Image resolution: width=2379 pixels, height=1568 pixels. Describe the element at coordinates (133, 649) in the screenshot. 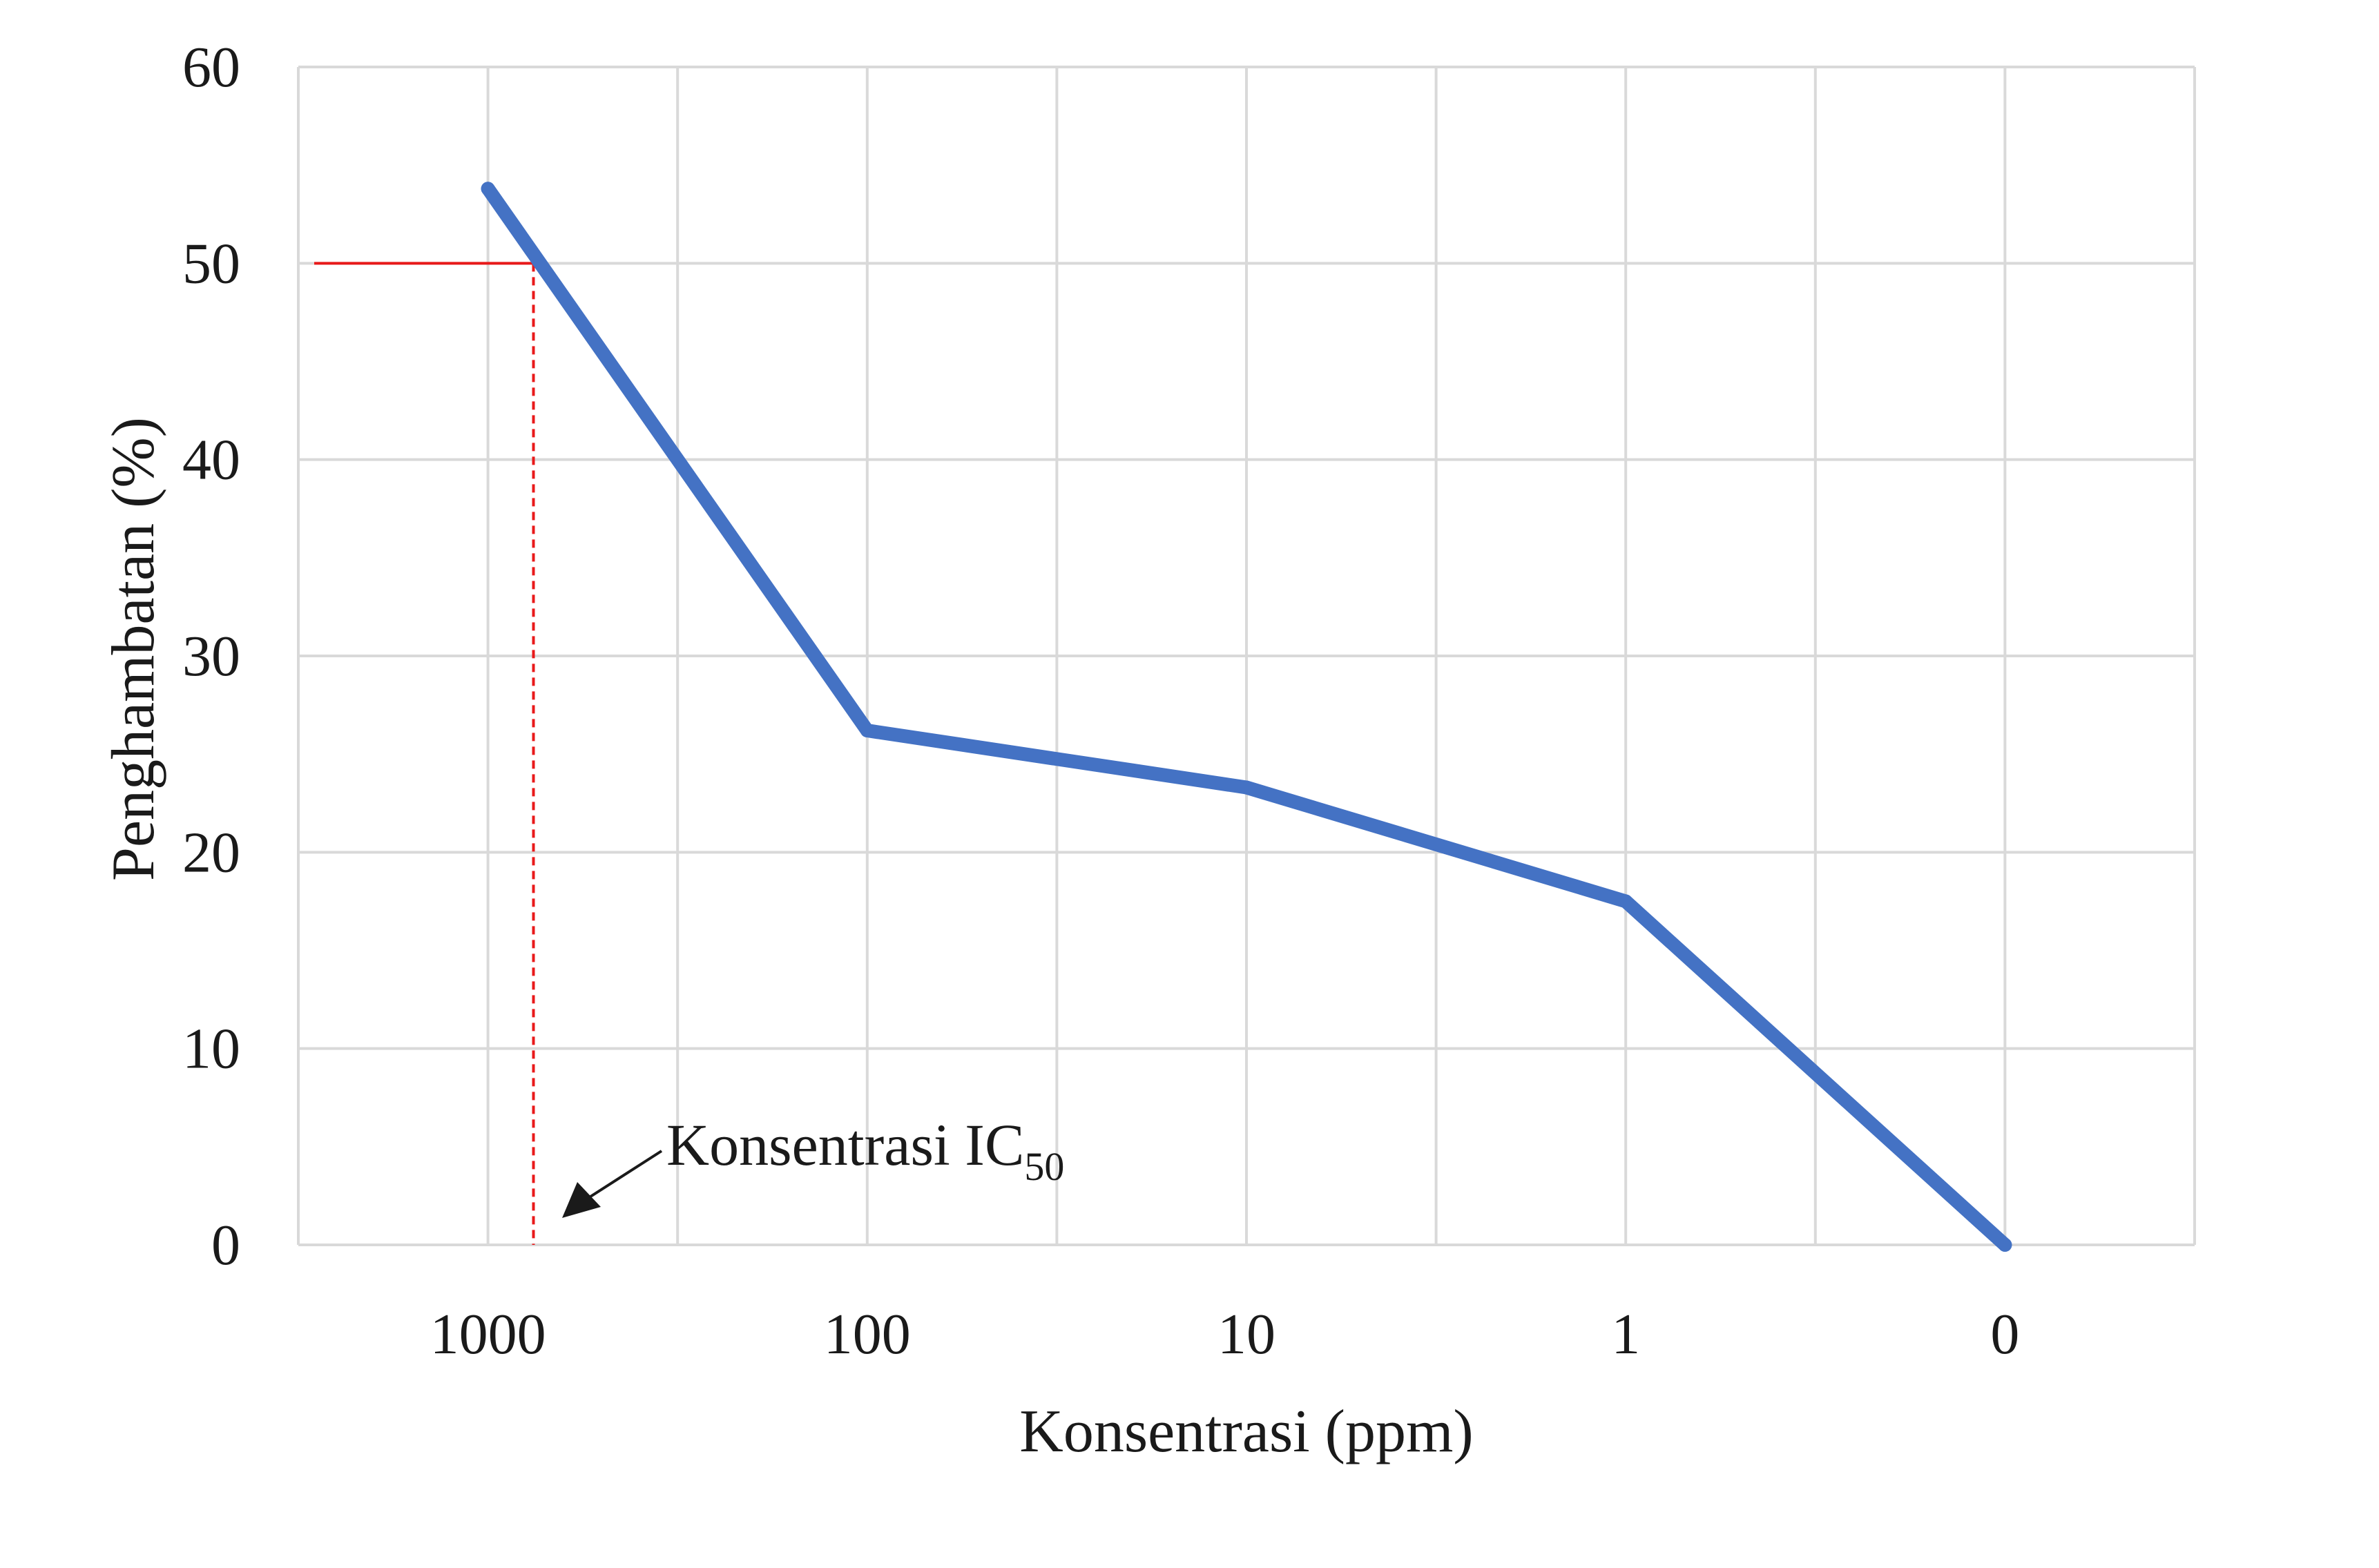

I see `y-axis-title: Penghambatan (%)` at that location.